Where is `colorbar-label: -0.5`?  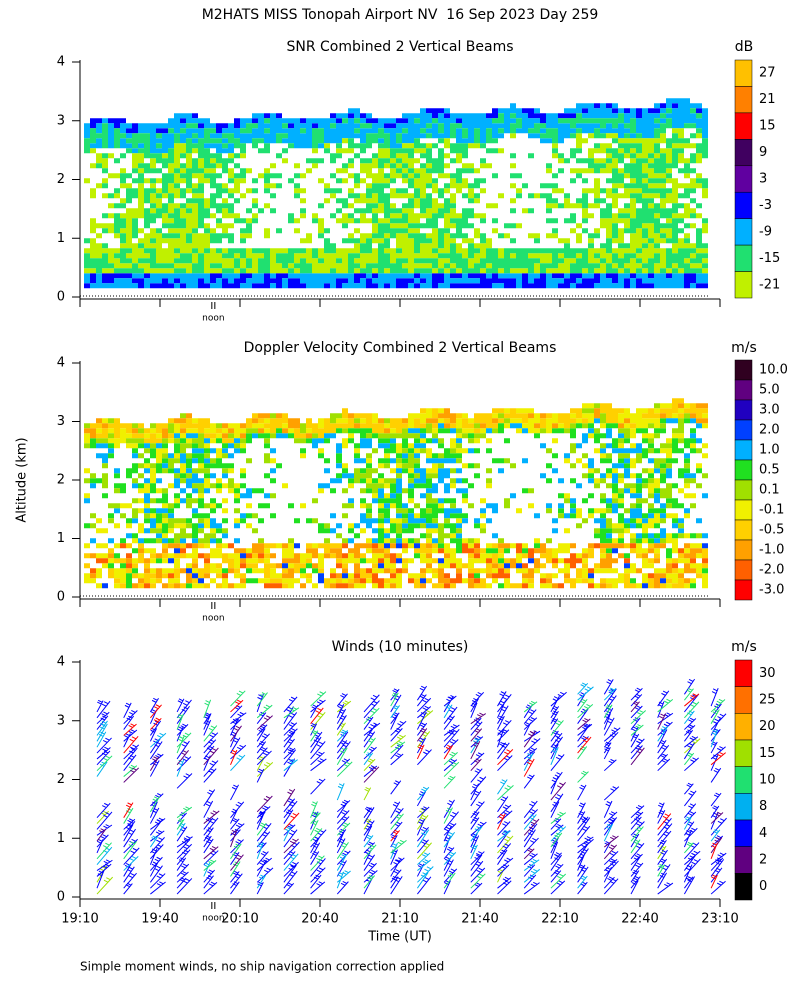
colorbar-label: -0.5 is located at coordinates (771, 530).